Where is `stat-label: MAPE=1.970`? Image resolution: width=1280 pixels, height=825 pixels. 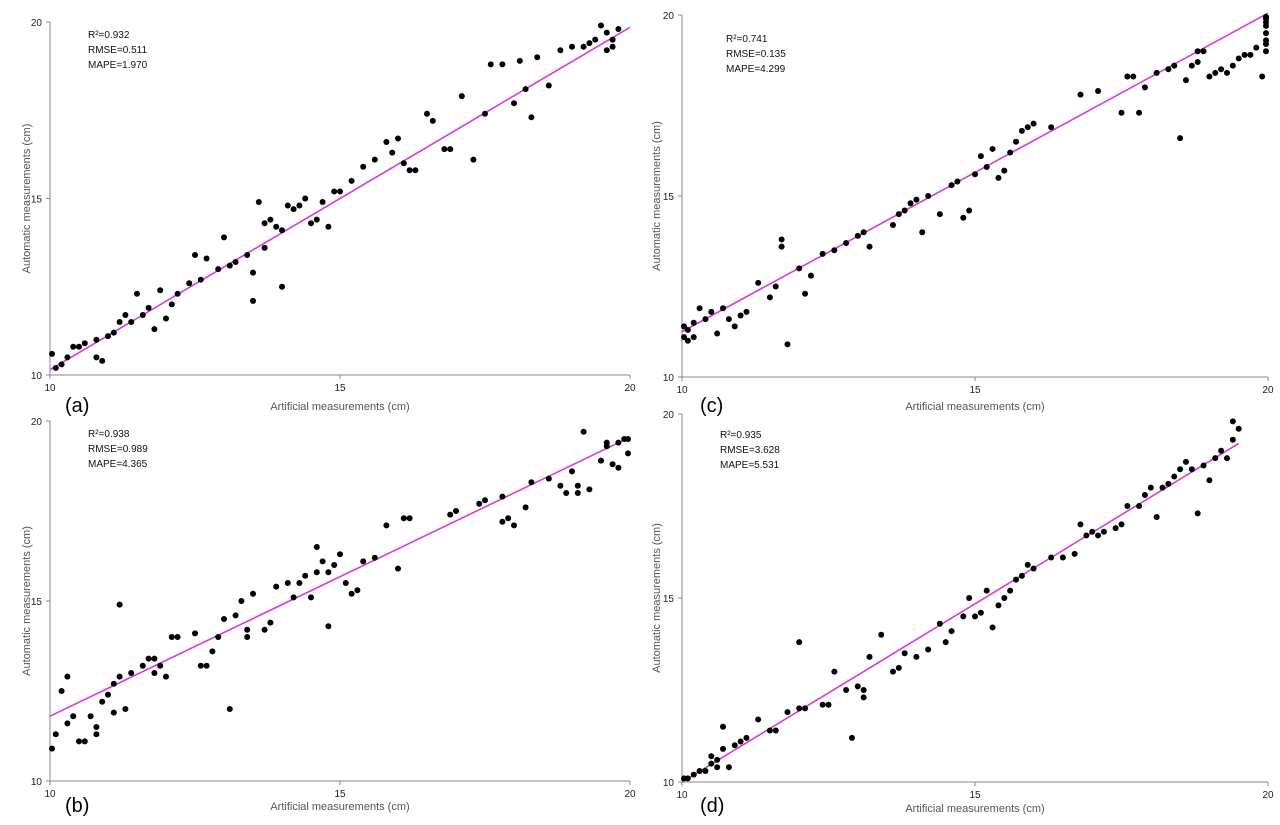
stat-label: MAPE=1.970 is located at coordinates (118, 65).